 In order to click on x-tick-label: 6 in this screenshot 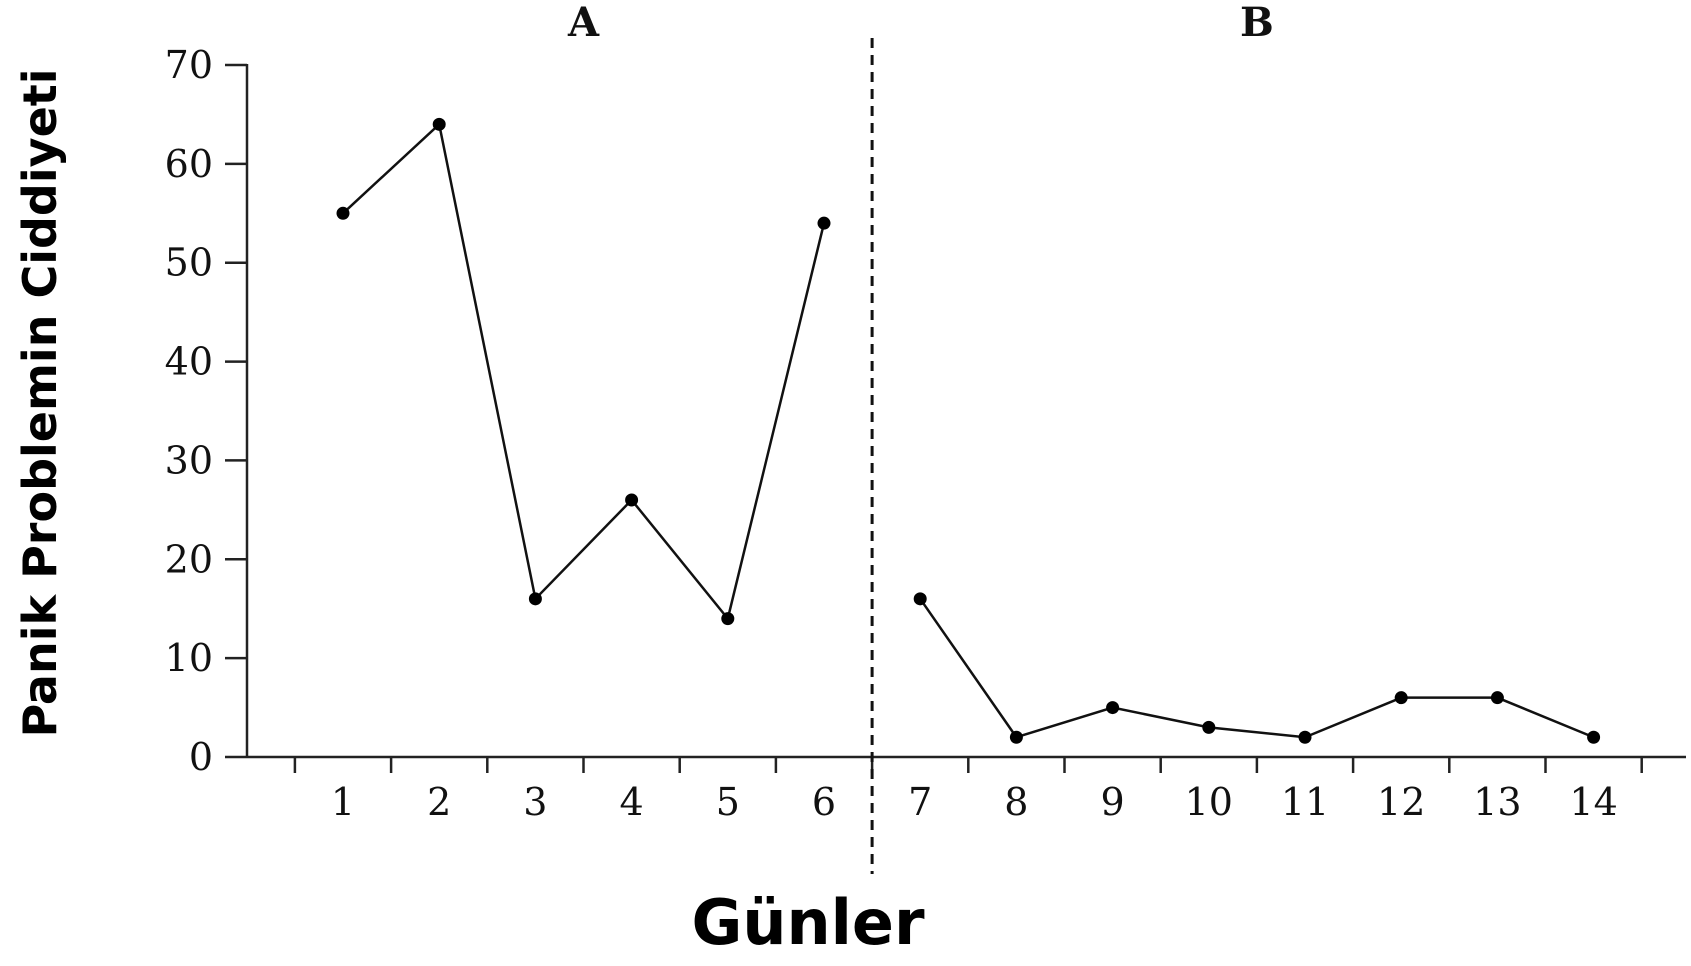, I will do `click(824, 802)`.